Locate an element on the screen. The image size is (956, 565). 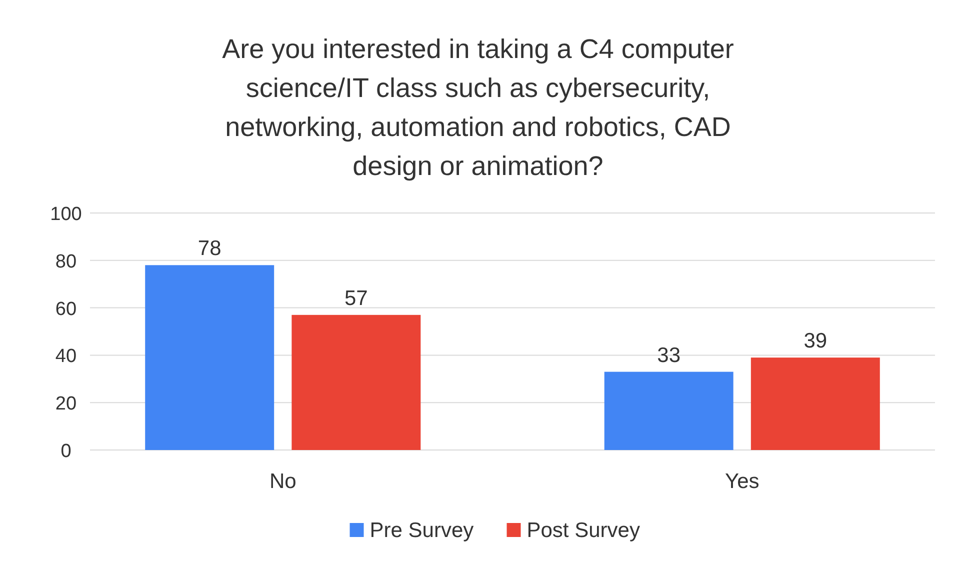
y-tick-label: 80 is located at coordinates (66, 261).